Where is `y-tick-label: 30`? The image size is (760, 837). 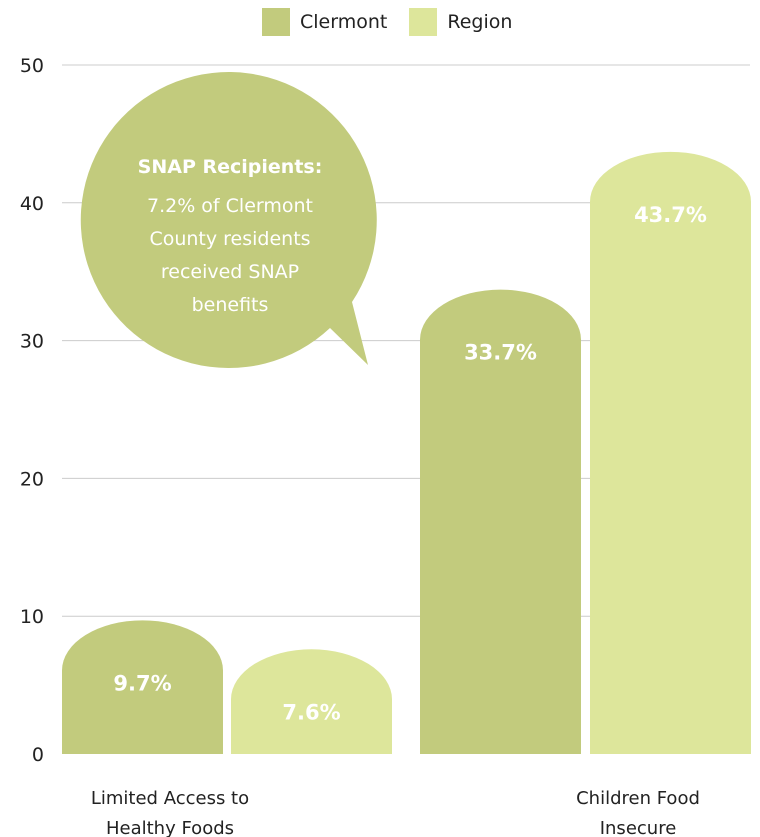
y-tick-label: 30 is located at coordinates (32, 342).